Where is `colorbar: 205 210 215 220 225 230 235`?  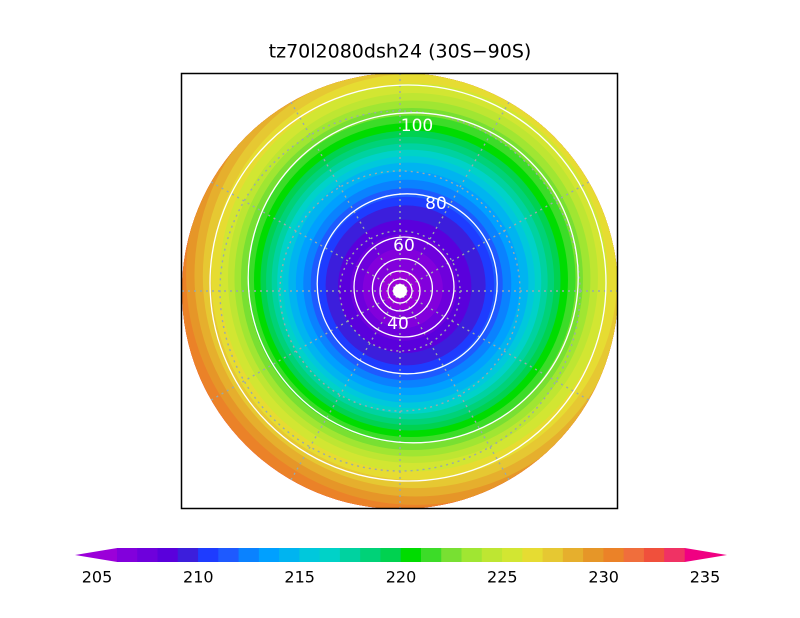
colorbar: 205 210 215 220 225 230 235 is located at coordinates (401, 567).